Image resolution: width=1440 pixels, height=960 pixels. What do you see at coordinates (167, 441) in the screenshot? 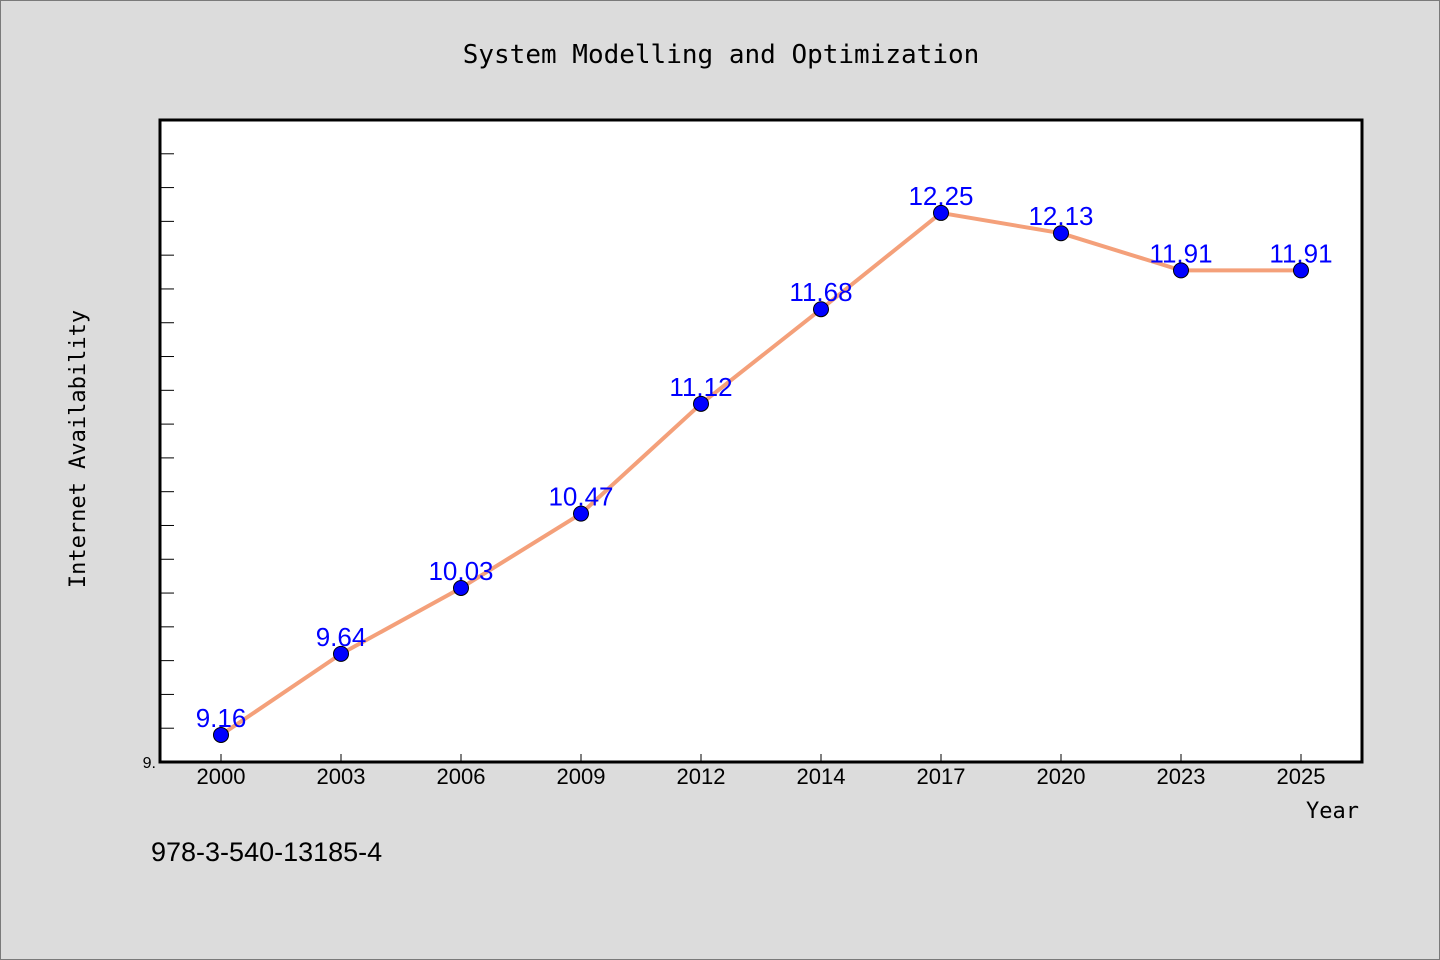
I see `y-axis-ticks` at bounding box center [167, 441].